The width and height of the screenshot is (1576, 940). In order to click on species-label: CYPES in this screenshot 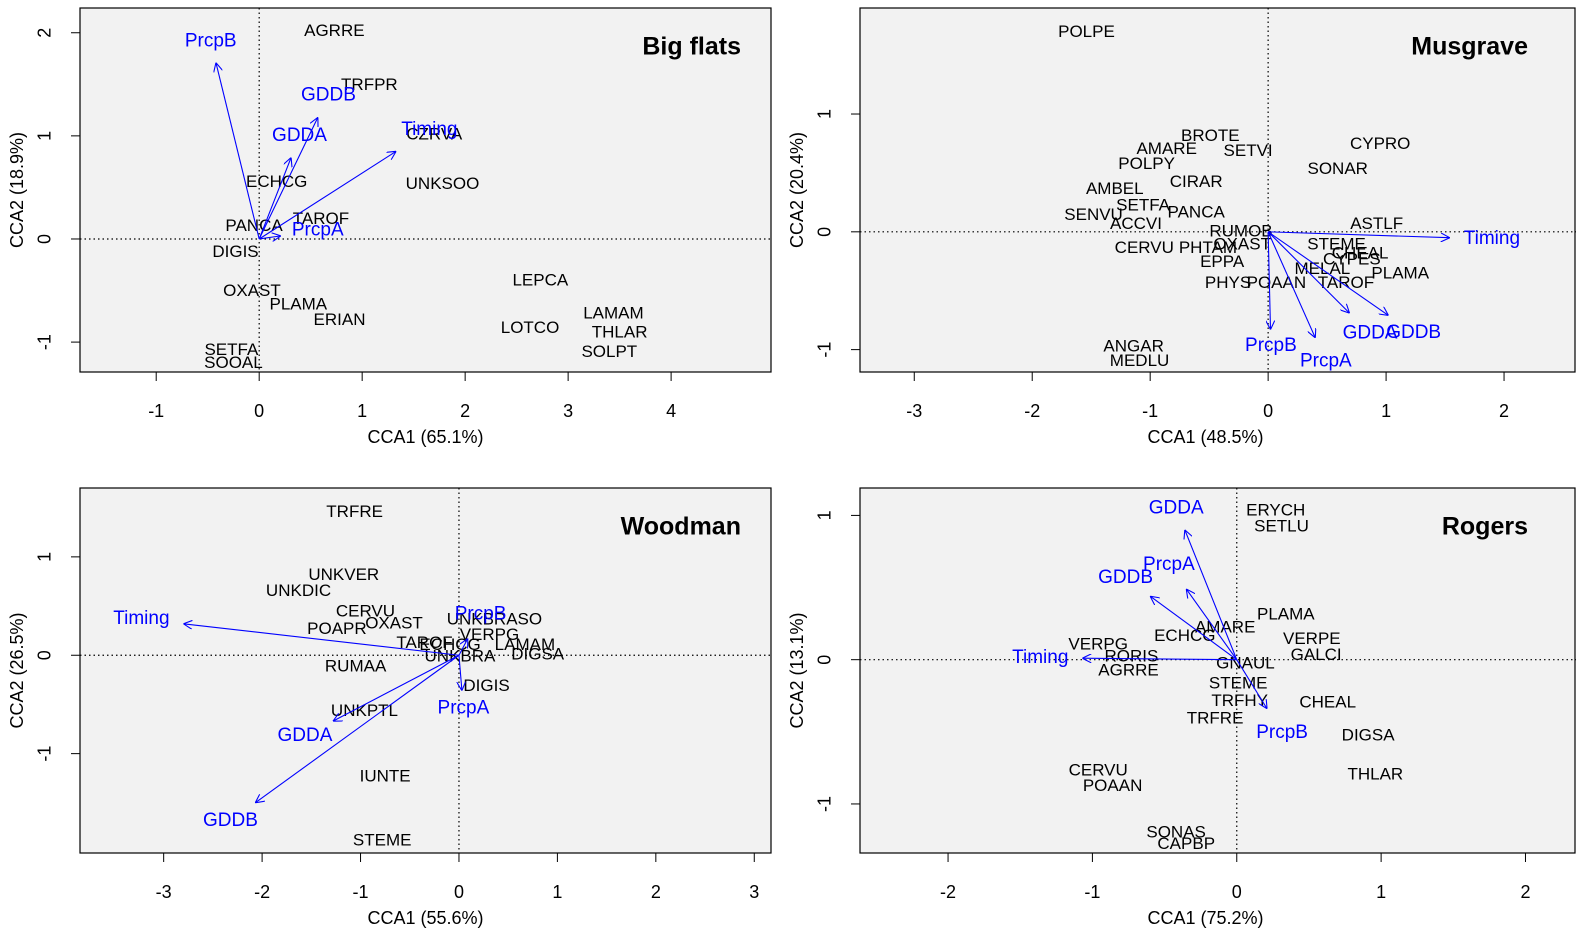, I will do `click(1352, 259)`.